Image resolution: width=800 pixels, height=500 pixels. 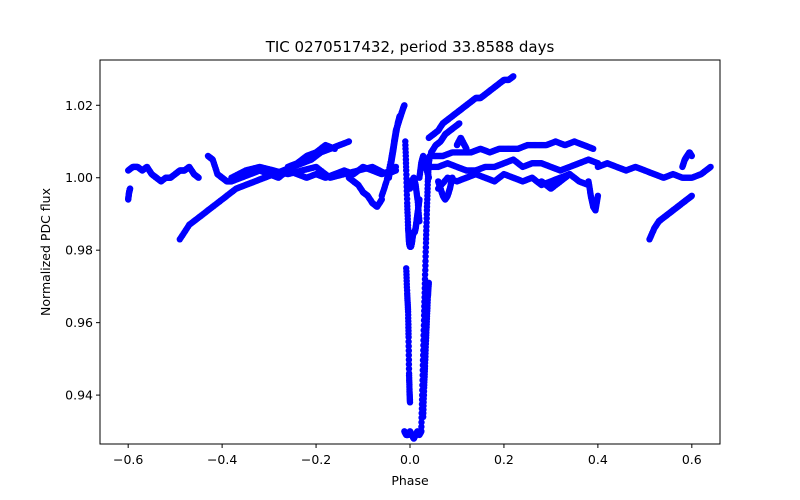 I want to click on chart-title: TIC 0270517432, period 33.8588 days, so click(x=410, y=47).